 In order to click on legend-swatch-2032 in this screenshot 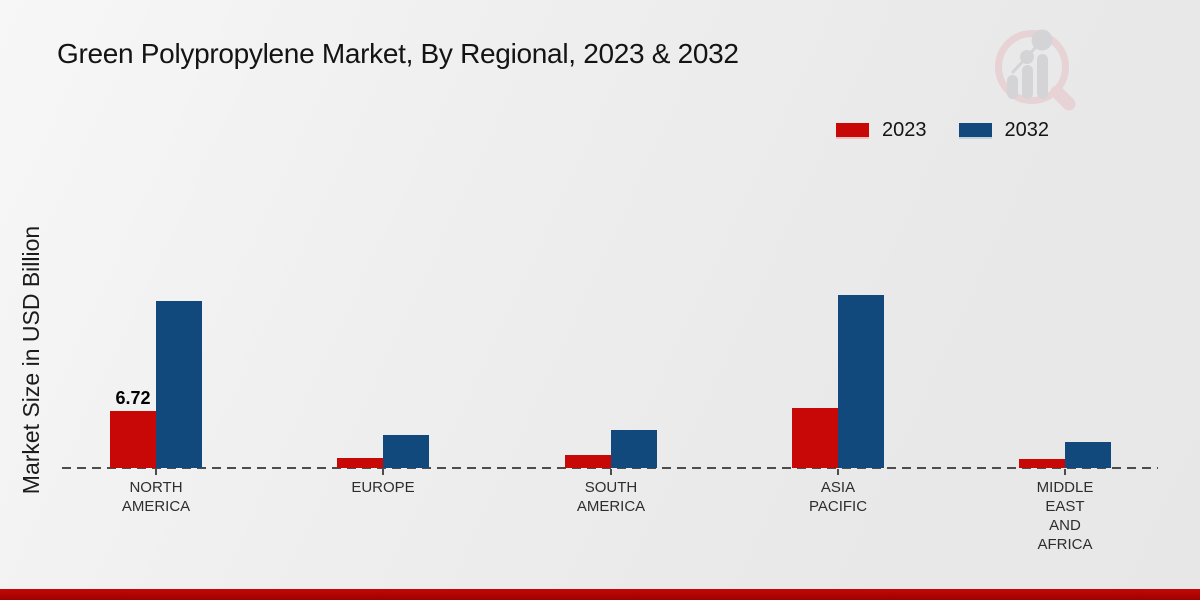, I will do `click(975, 130)`.